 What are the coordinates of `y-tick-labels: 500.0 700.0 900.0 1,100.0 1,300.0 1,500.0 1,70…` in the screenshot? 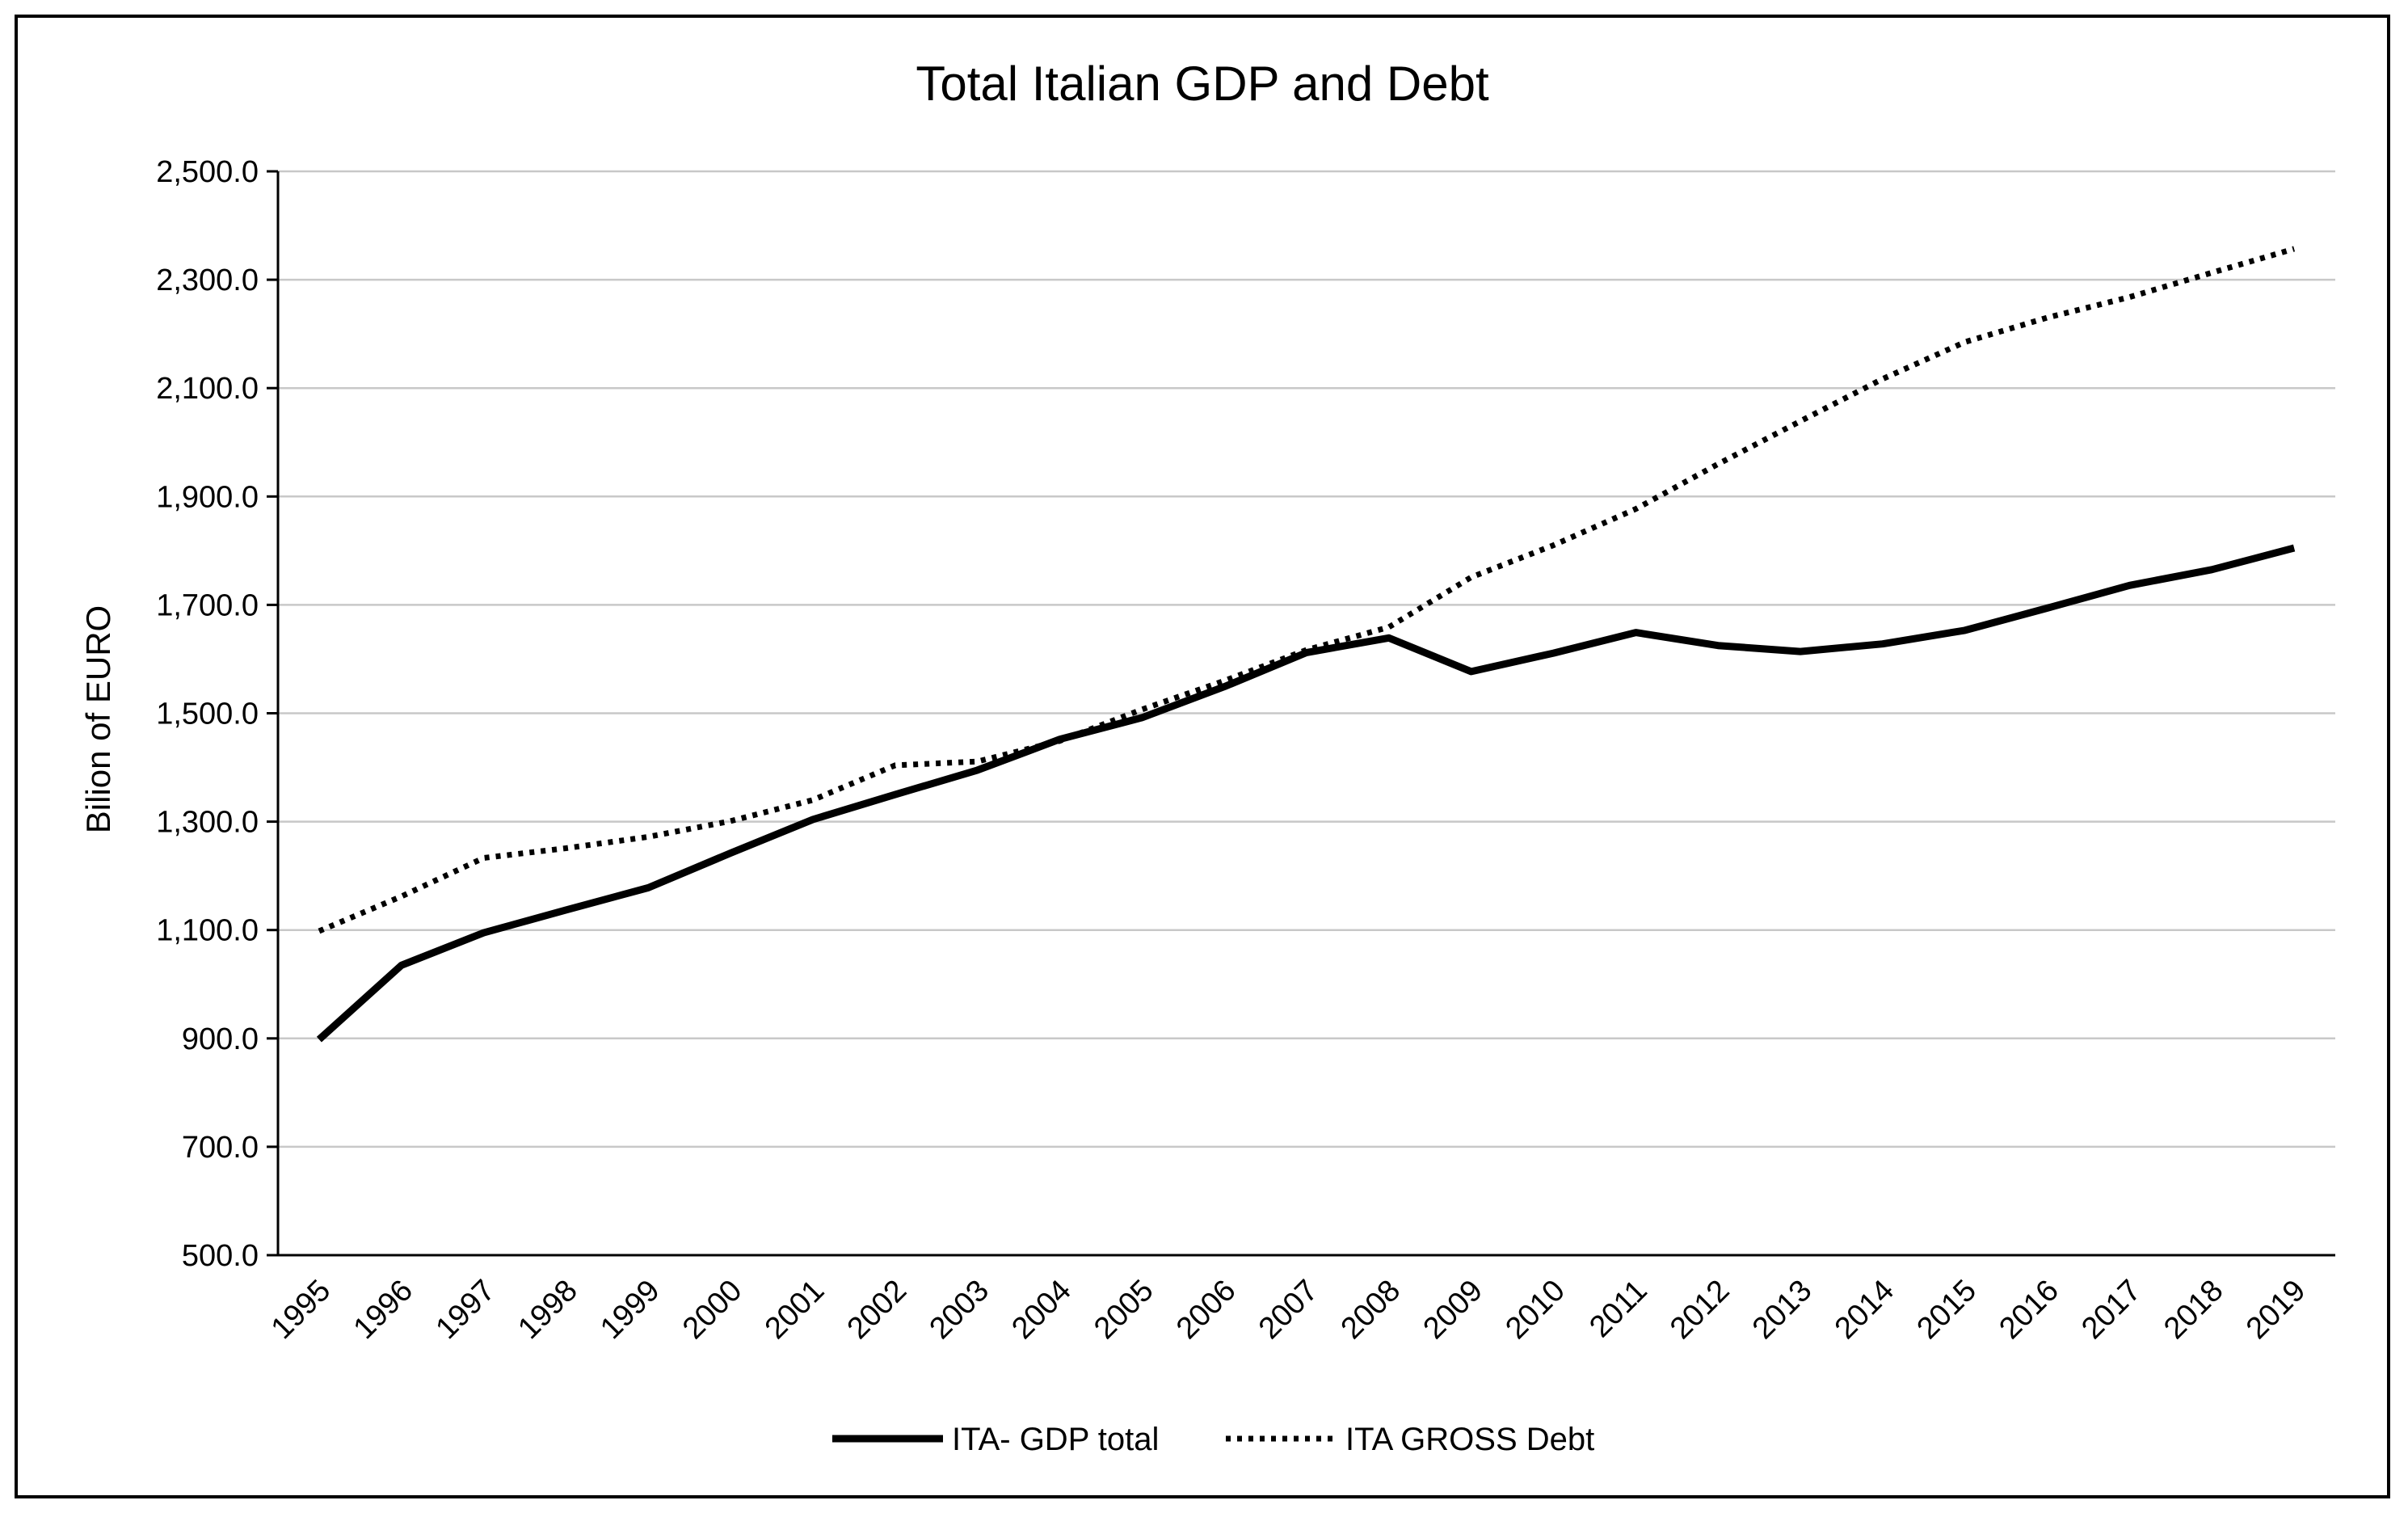 It's located at (207, 714).